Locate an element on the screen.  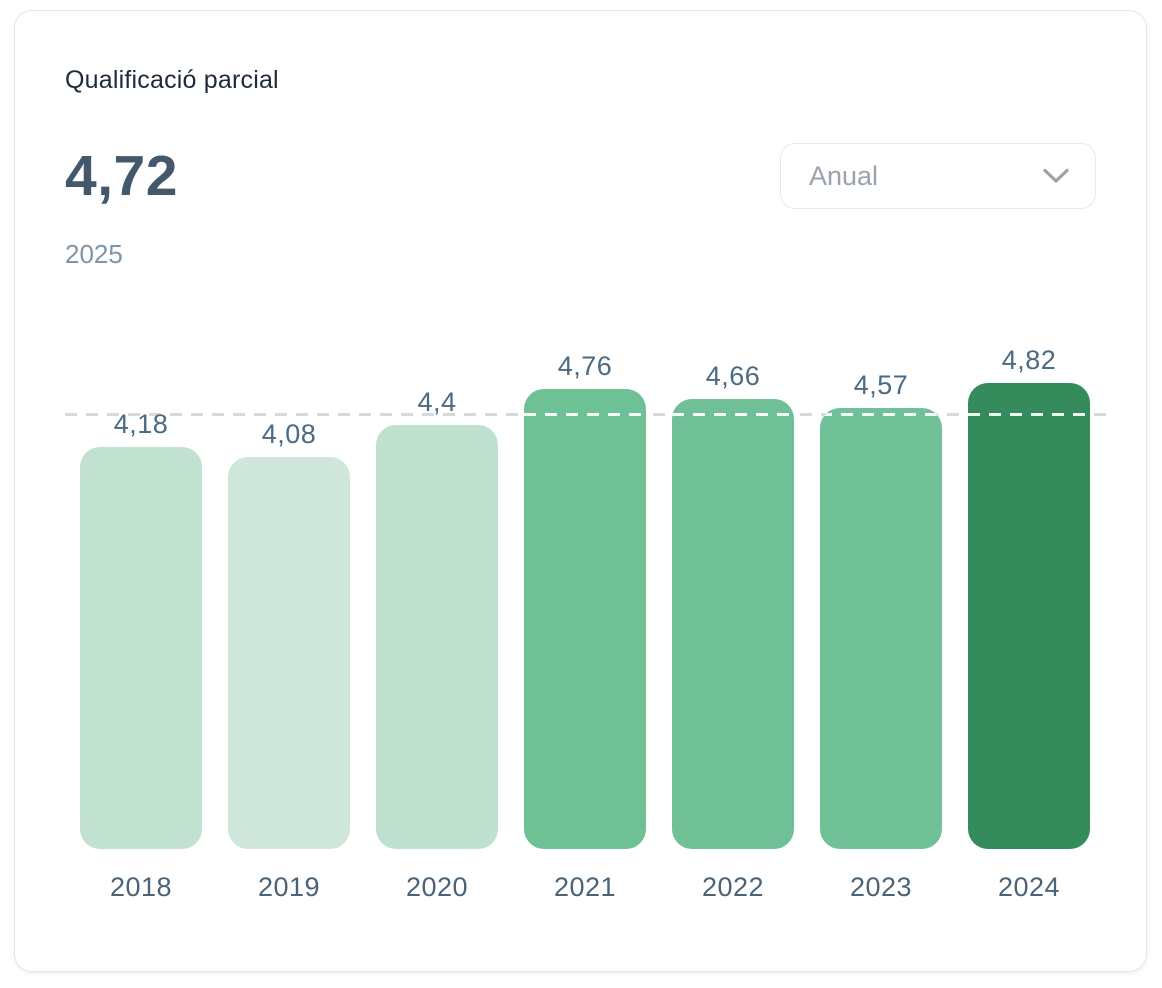
bar-2019 is located at coordinates (289, 653).